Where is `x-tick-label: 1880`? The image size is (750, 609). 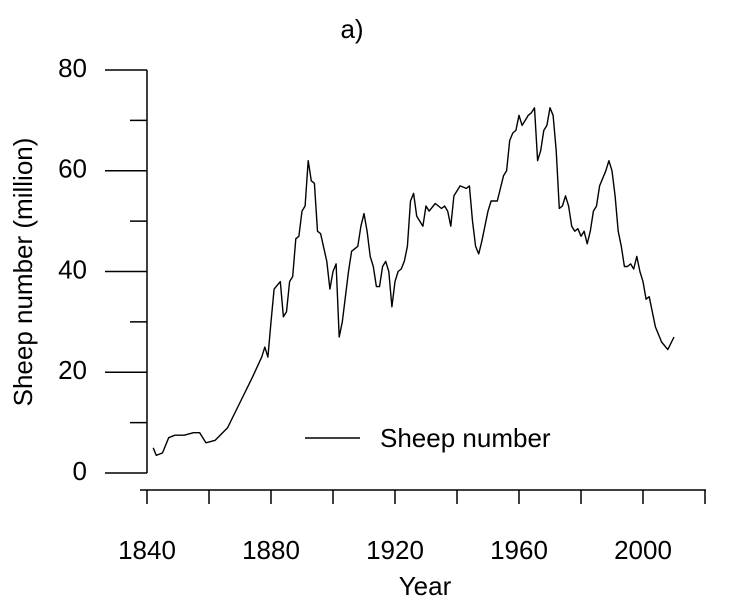
x-tick-label: 1880 is located at coordinates (271, 550).